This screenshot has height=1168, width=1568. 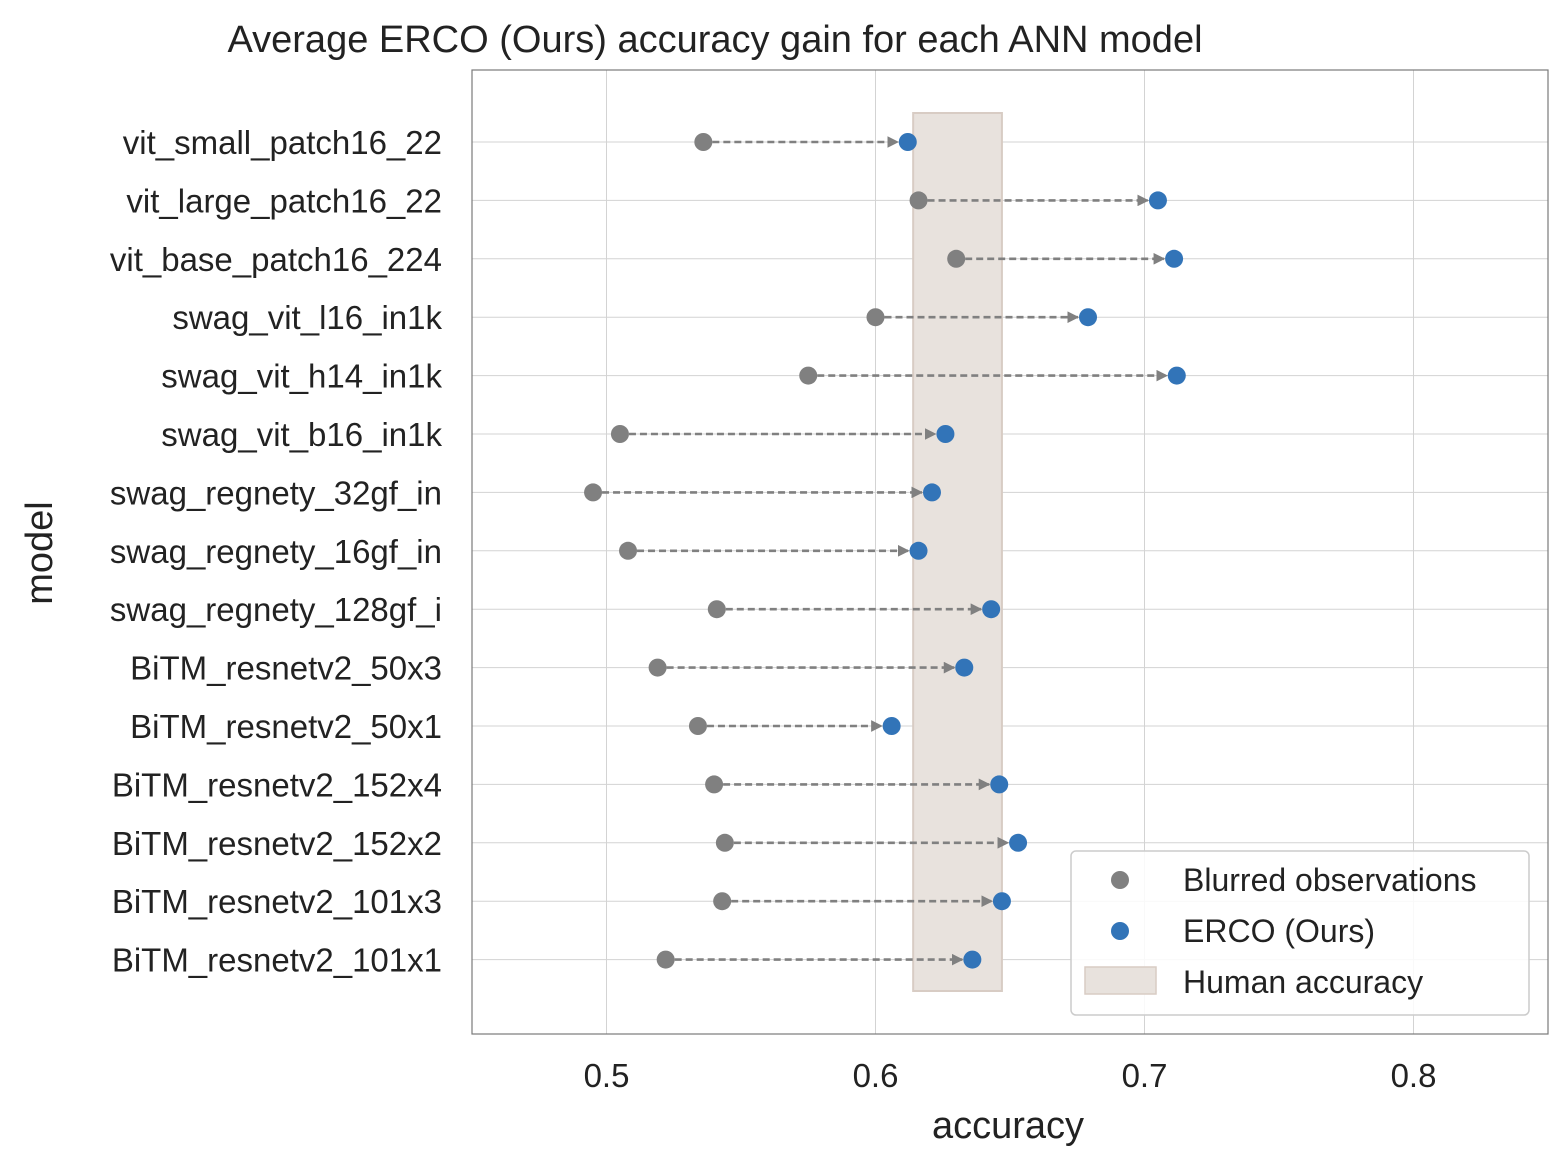 I want to click on y-tick-label: swag_vit_b16_in1k, so click(x=301, y=434).